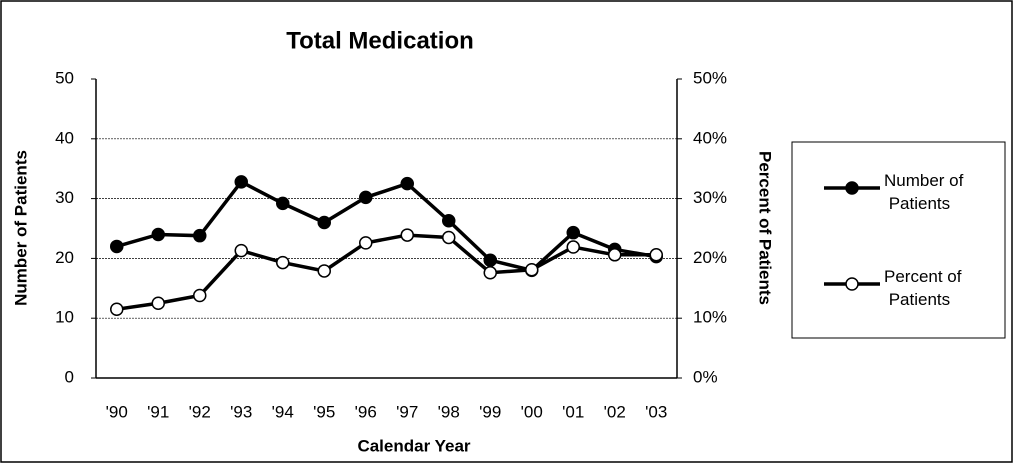  Describe the element at coordinates (615, 411) in the screenshot. I see `x-tick-label: '02` at that location.